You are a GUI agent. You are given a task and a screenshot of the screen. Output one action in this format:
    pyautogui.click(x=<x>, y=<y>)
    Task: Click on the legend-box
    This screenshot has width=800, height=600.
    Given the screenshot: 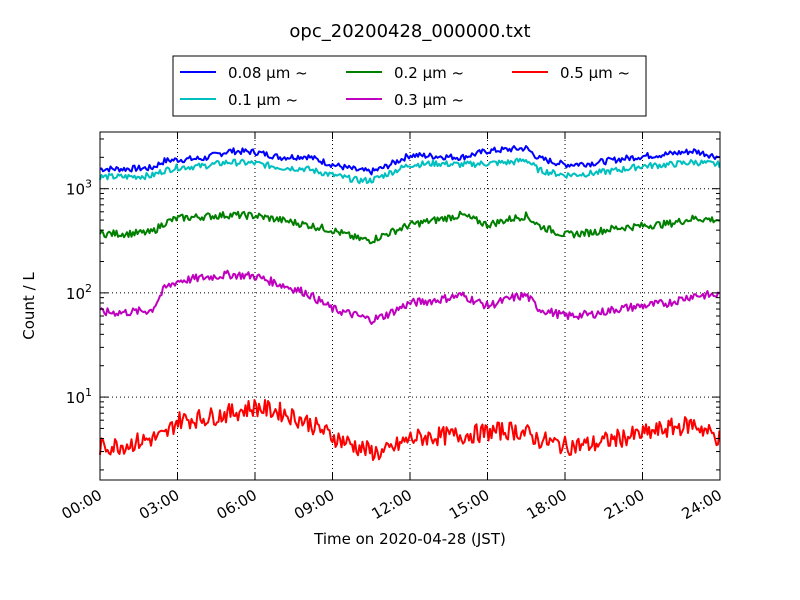 What is the action you would take?
    pyautogui.click(x=409, y=86)
    